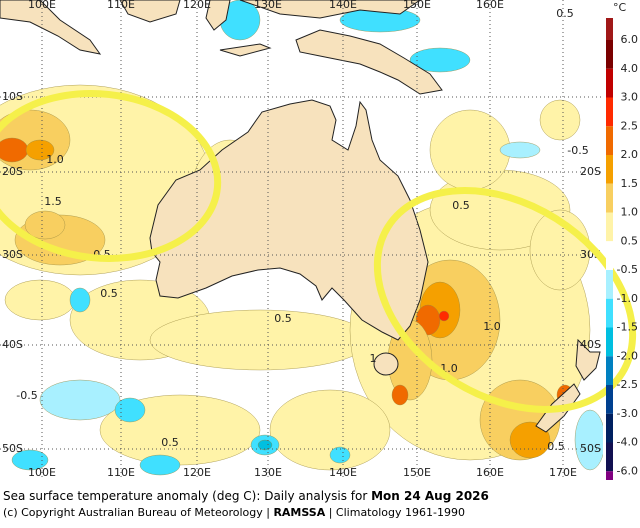  I want to click on colorbar-unit: °C, so click(620, 7).